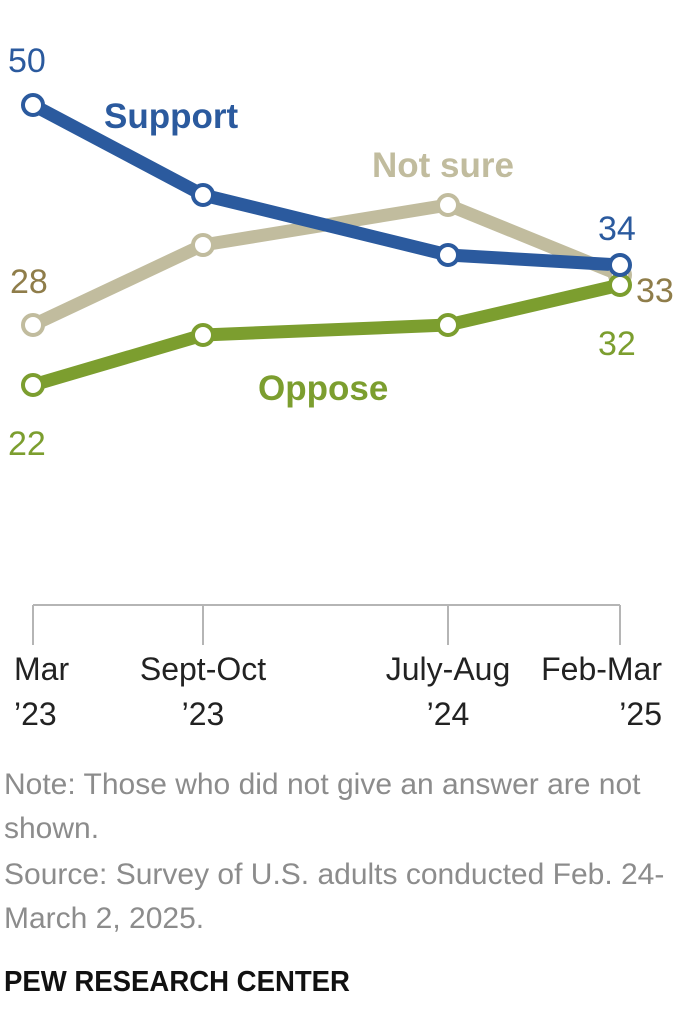 This screenshot has width=688, height=1024. What do you see at coordinates (29, 282) in the screenshot?
I see `value-label-not-sure: 28` at bounding box center [29, 282].